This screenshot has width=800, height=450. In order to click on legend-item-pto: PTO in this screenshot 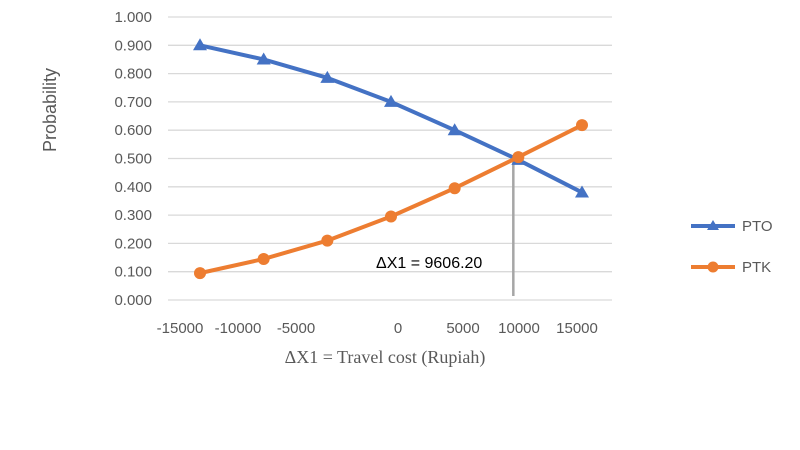, I will do `click(732, 226)`.